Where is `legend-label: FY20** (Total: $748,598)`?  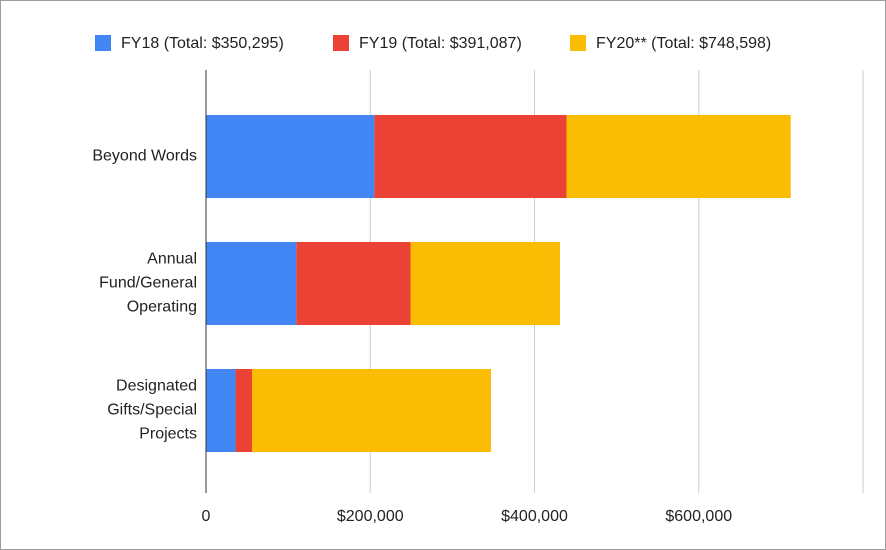 legend-label: FY20** (Total: $748,598) is located at coordinates (683, 43).